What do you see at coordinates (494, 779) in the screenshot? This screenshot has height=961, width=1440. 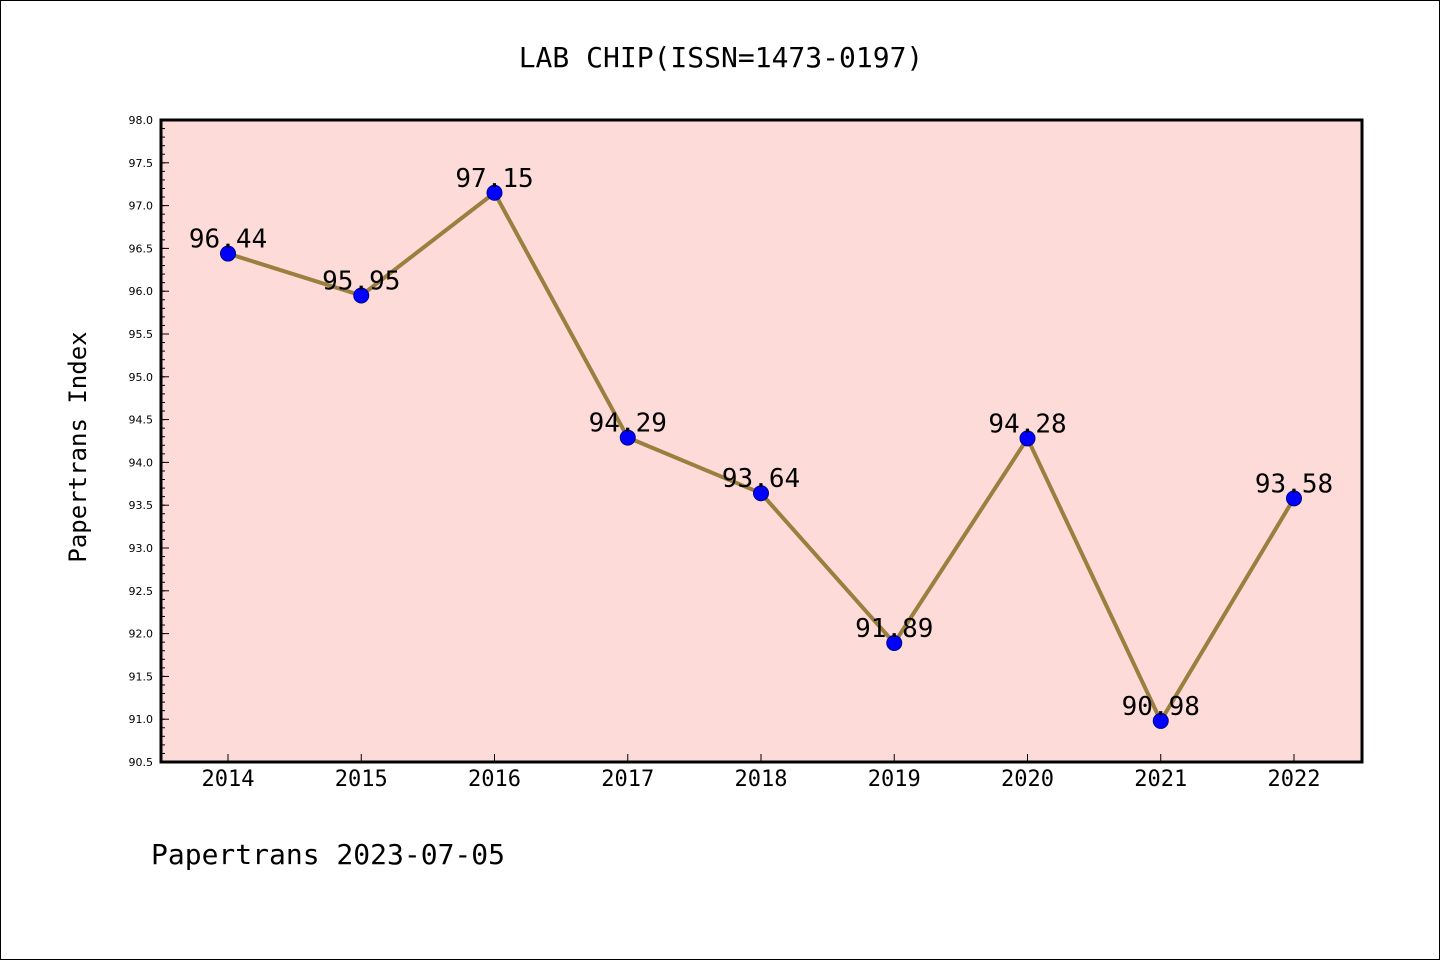 I see `x-tick-label: 2016` at bounding box center [494, 779].